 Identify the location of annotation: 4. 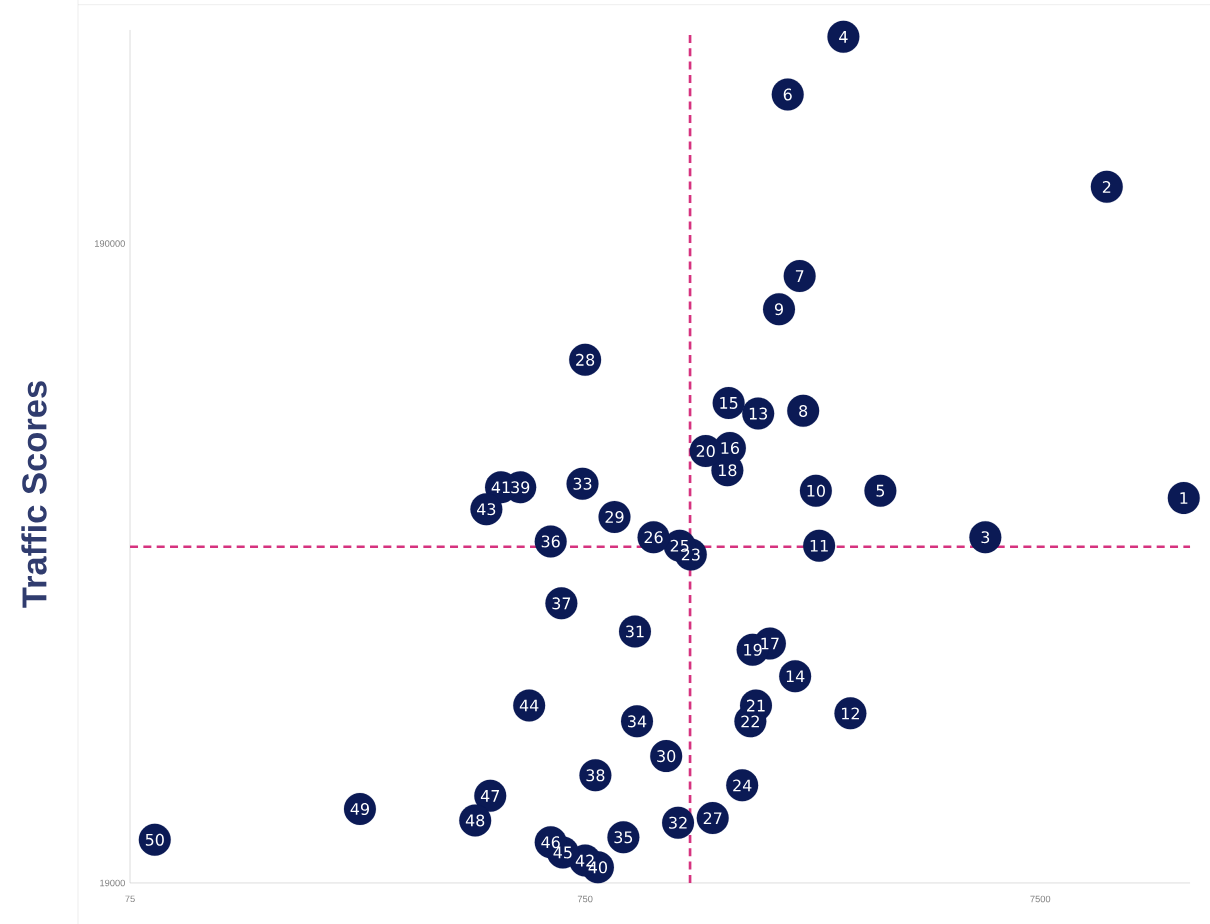
(843, 37).